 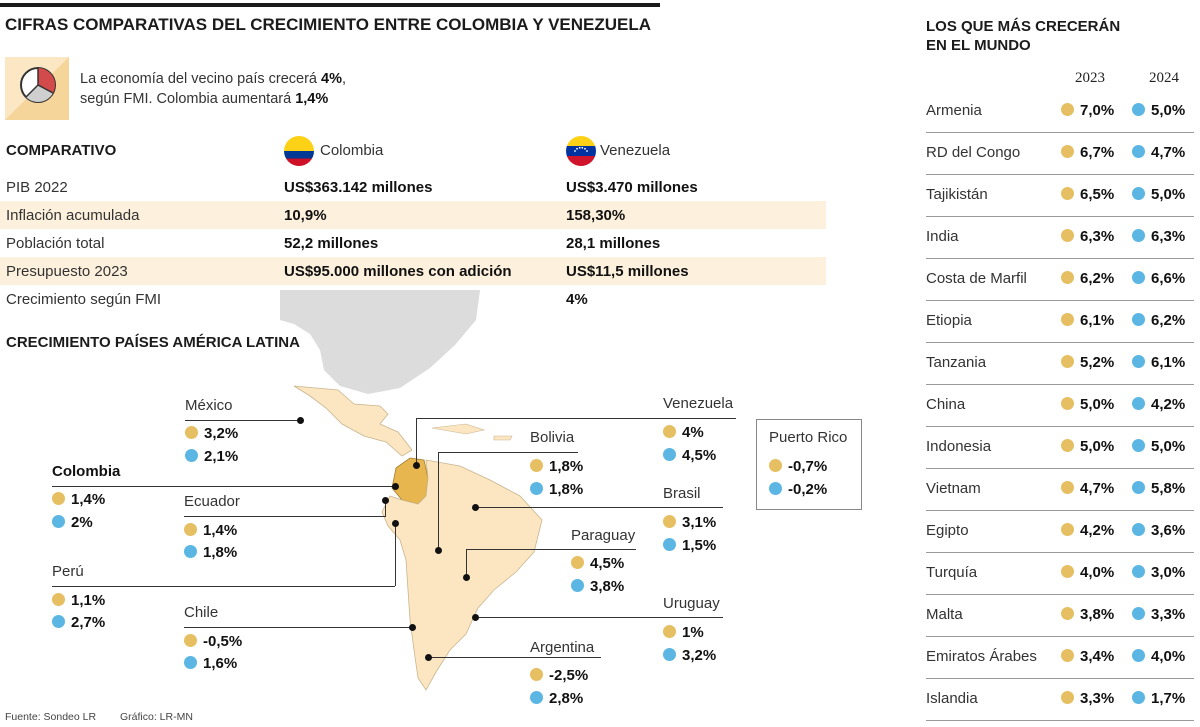 I want to click on list-item: Etiopia 6,1% 6,2%, so click(x=1060, y=321).